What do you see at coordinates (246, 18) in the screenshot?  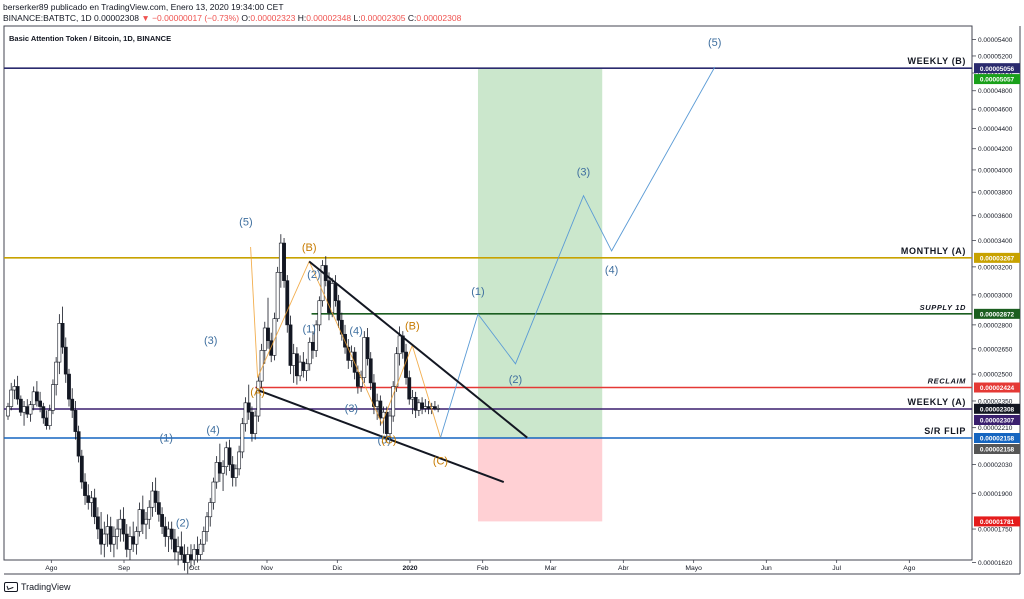 I see `open-label: O:` at bounding box center [246, 18].